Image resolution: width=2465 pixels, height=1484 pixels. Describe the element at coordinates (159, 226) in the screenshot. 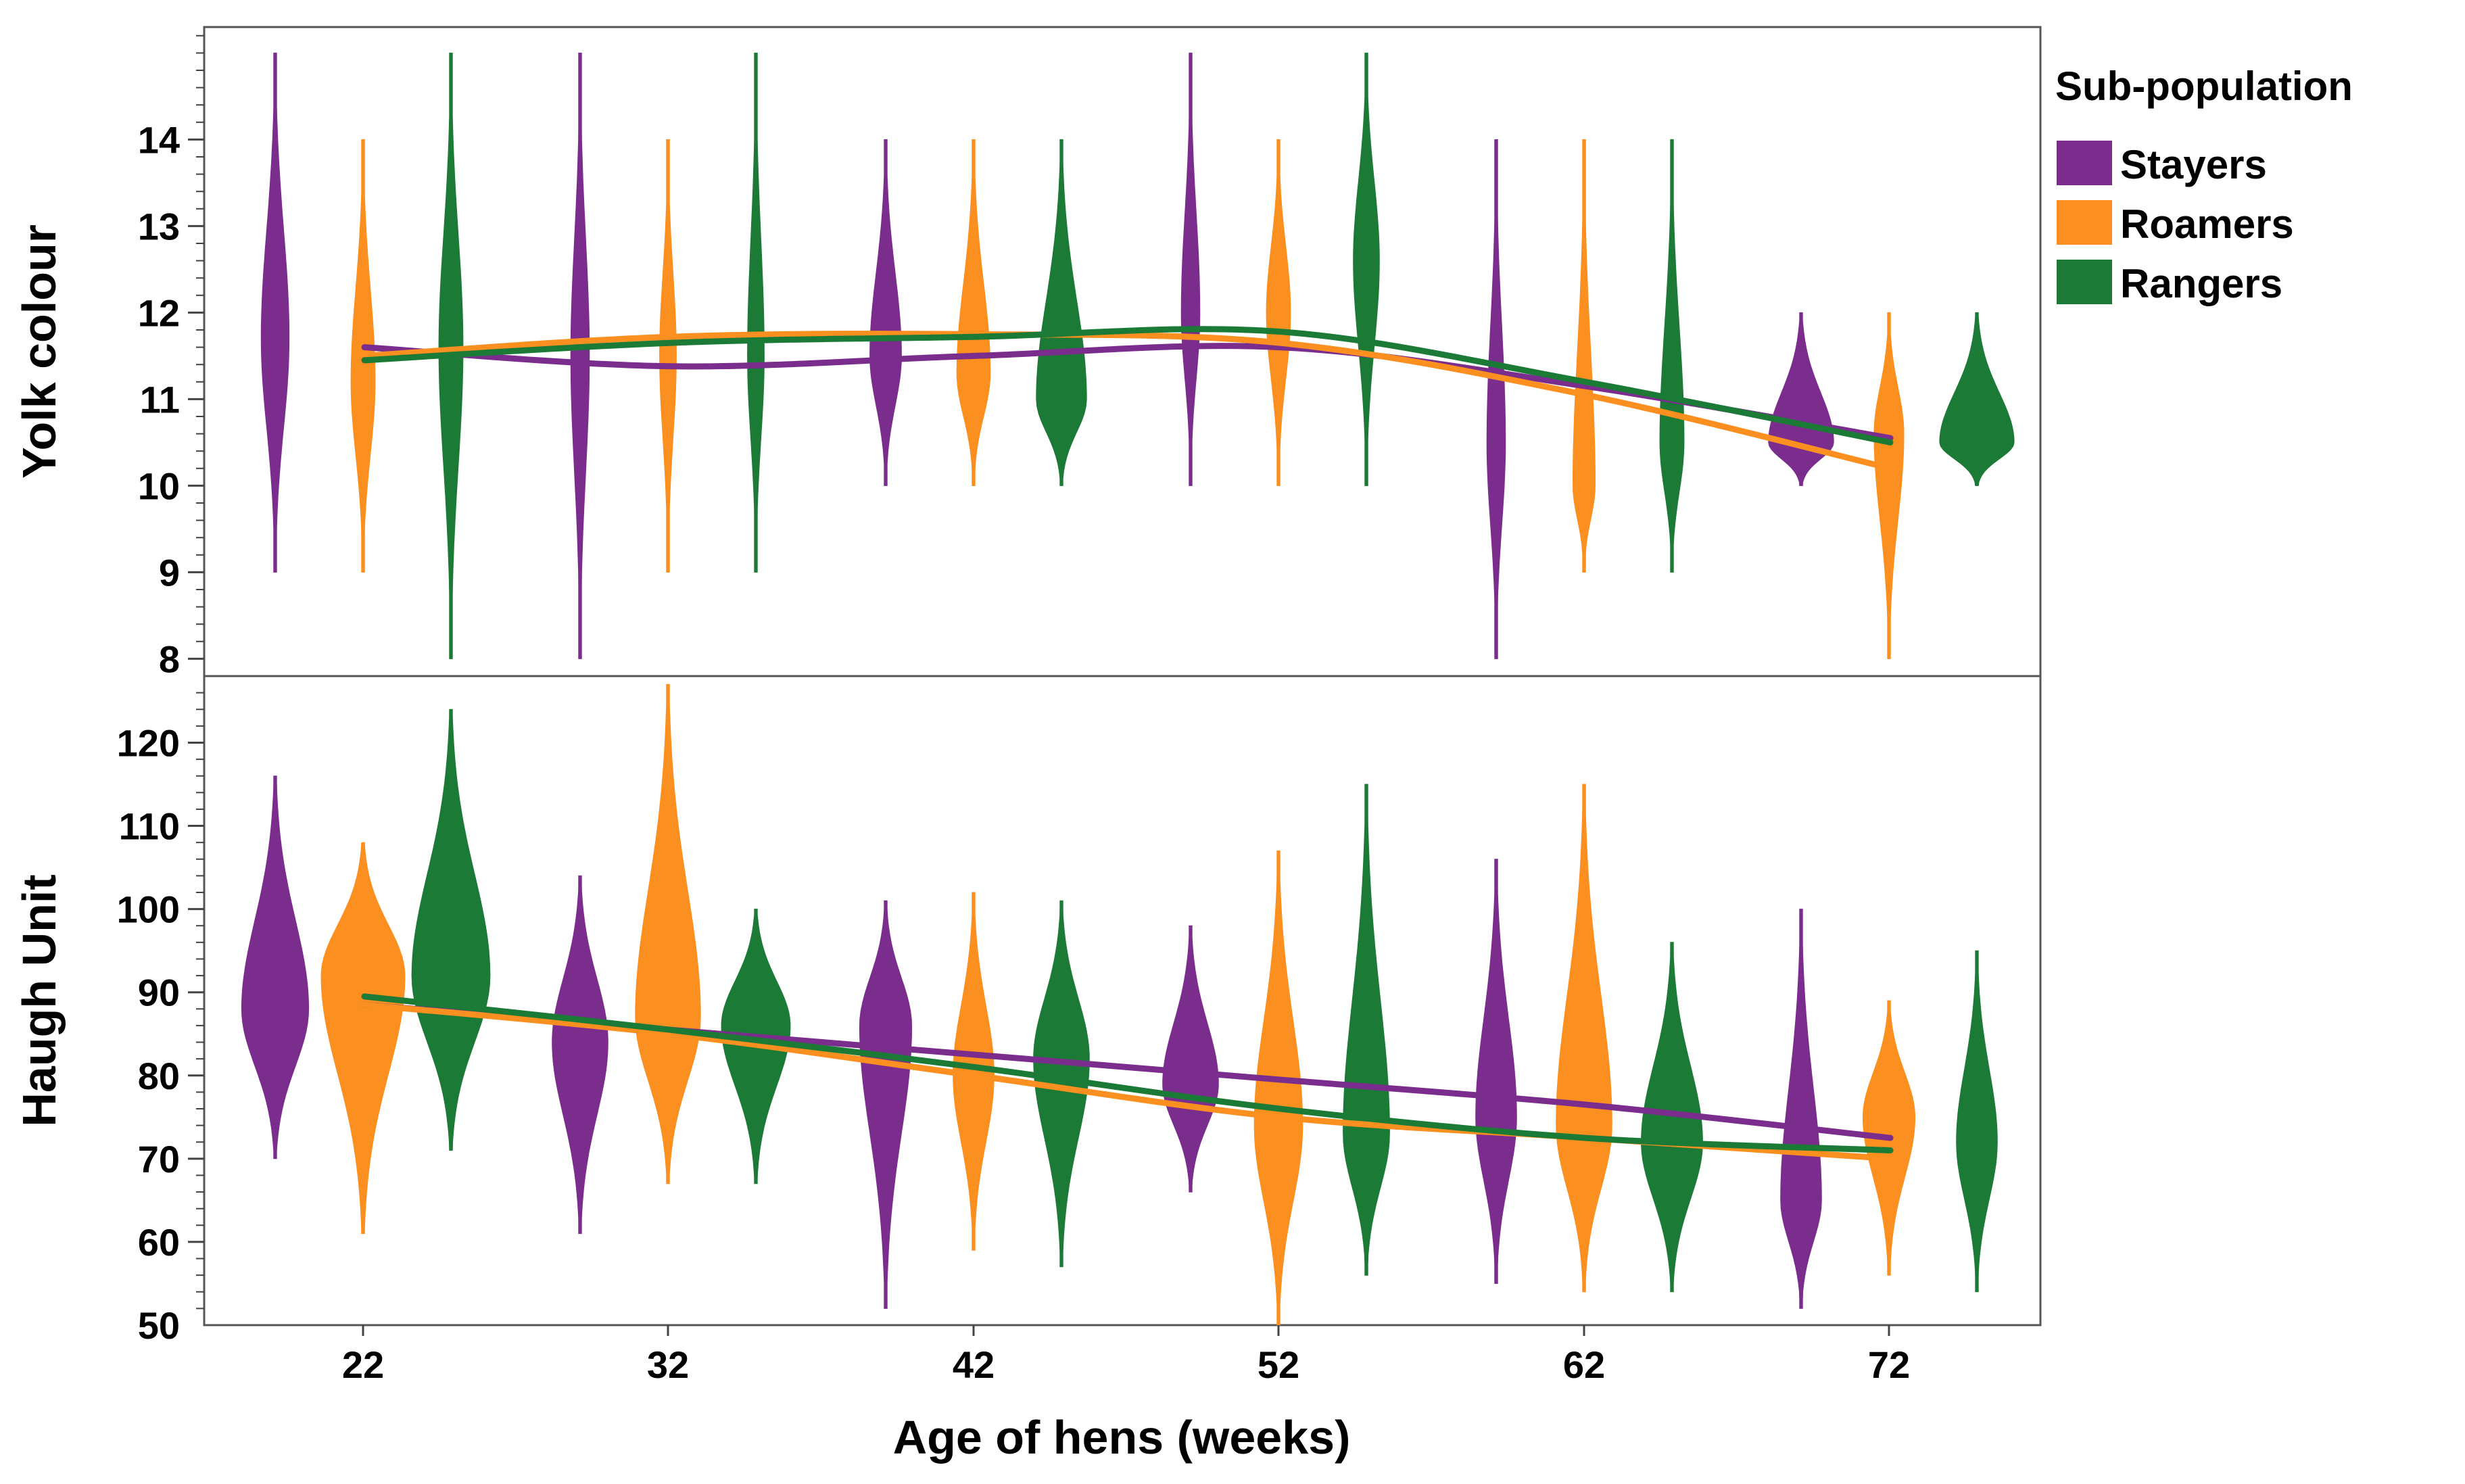

I see `y-tick-label: 13` at that location.